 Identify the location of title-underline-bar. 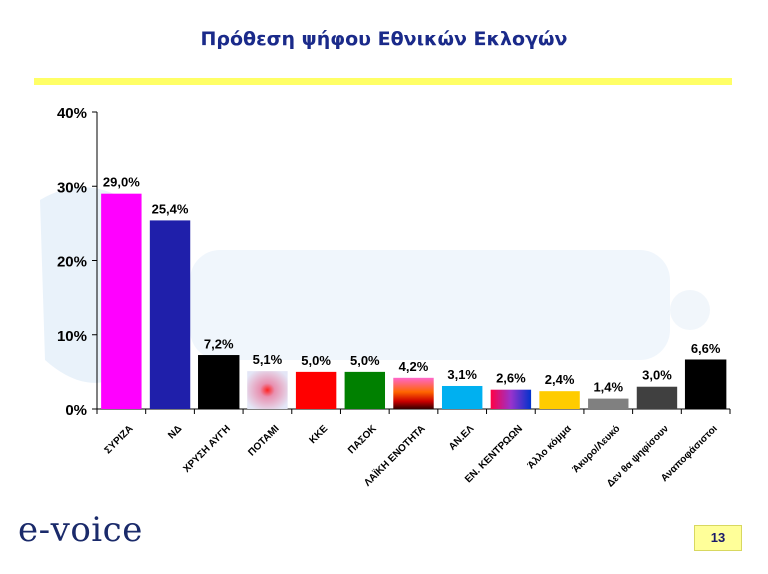
(383, 81).